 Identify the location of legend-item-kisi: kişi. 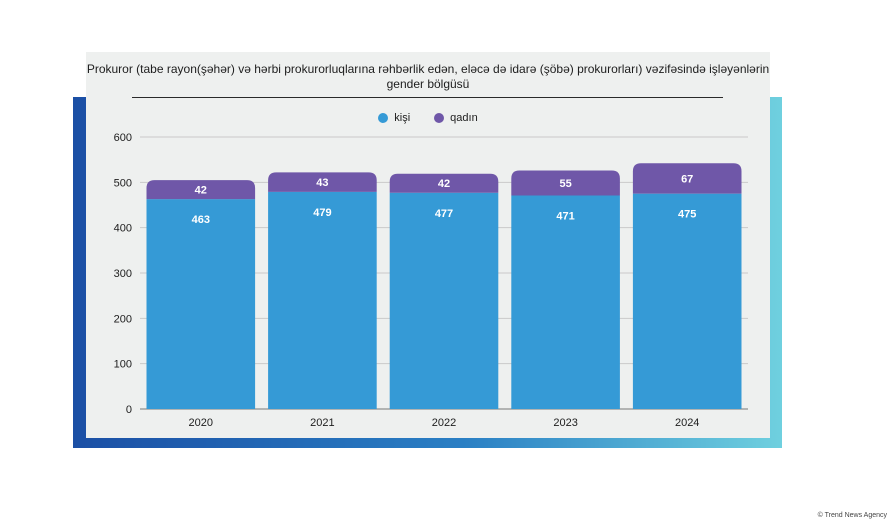
(394, 118).